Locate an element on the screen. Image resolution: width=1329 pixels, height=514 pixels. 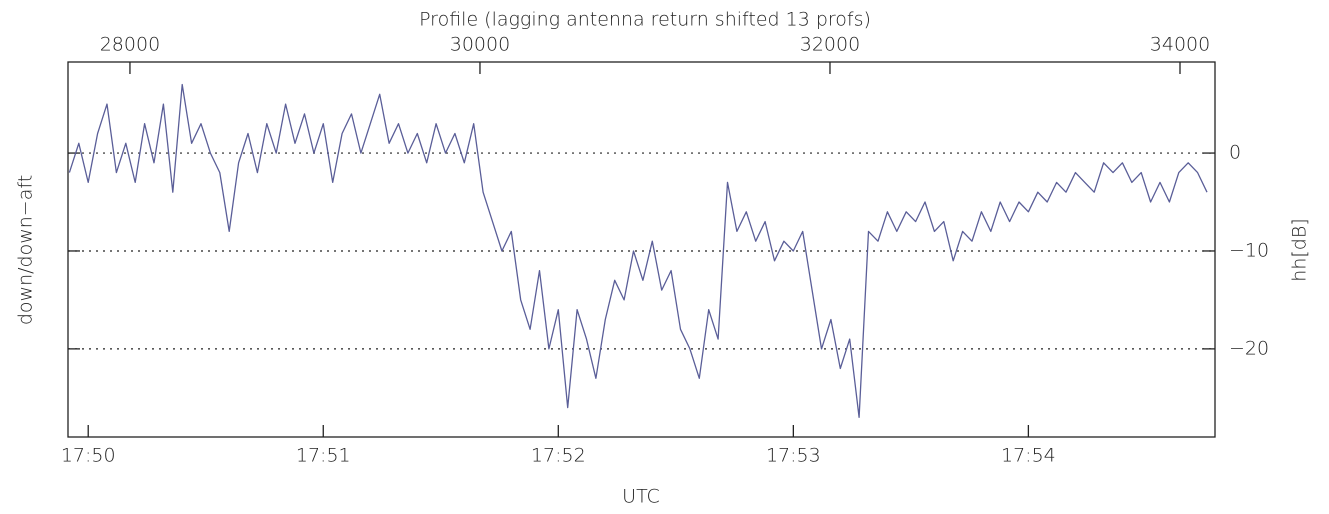
x-tick-label: 17:51 is located at coordinates (323, 456).